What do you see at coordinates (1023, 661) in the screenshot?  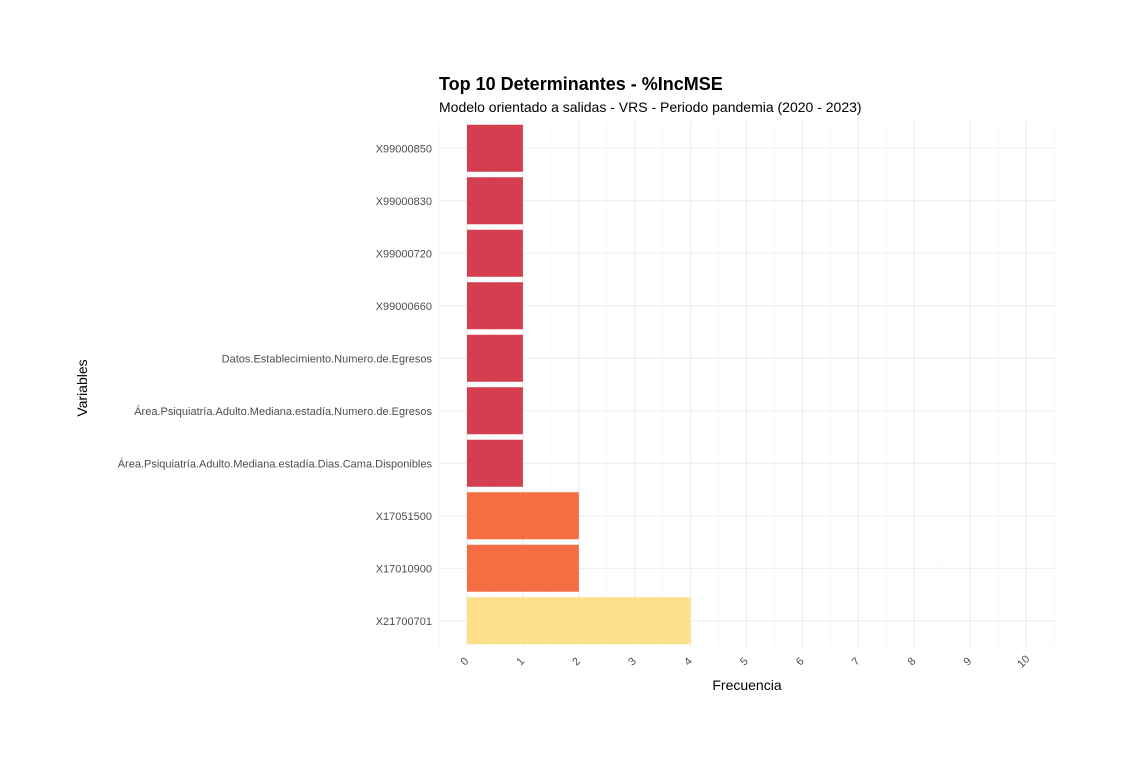 I see `x-tick-label: 10` at bounding box center [1023, 661].